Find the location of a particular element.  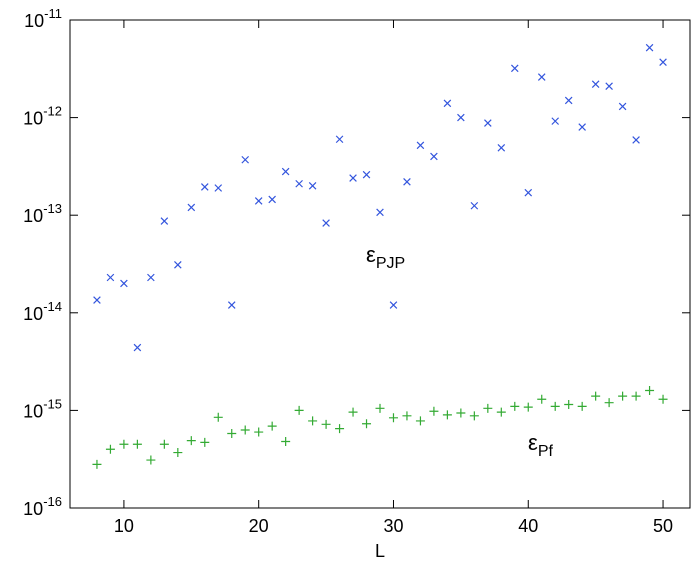

y-tick-label: 10-11 is located at coordinates (43, 18).